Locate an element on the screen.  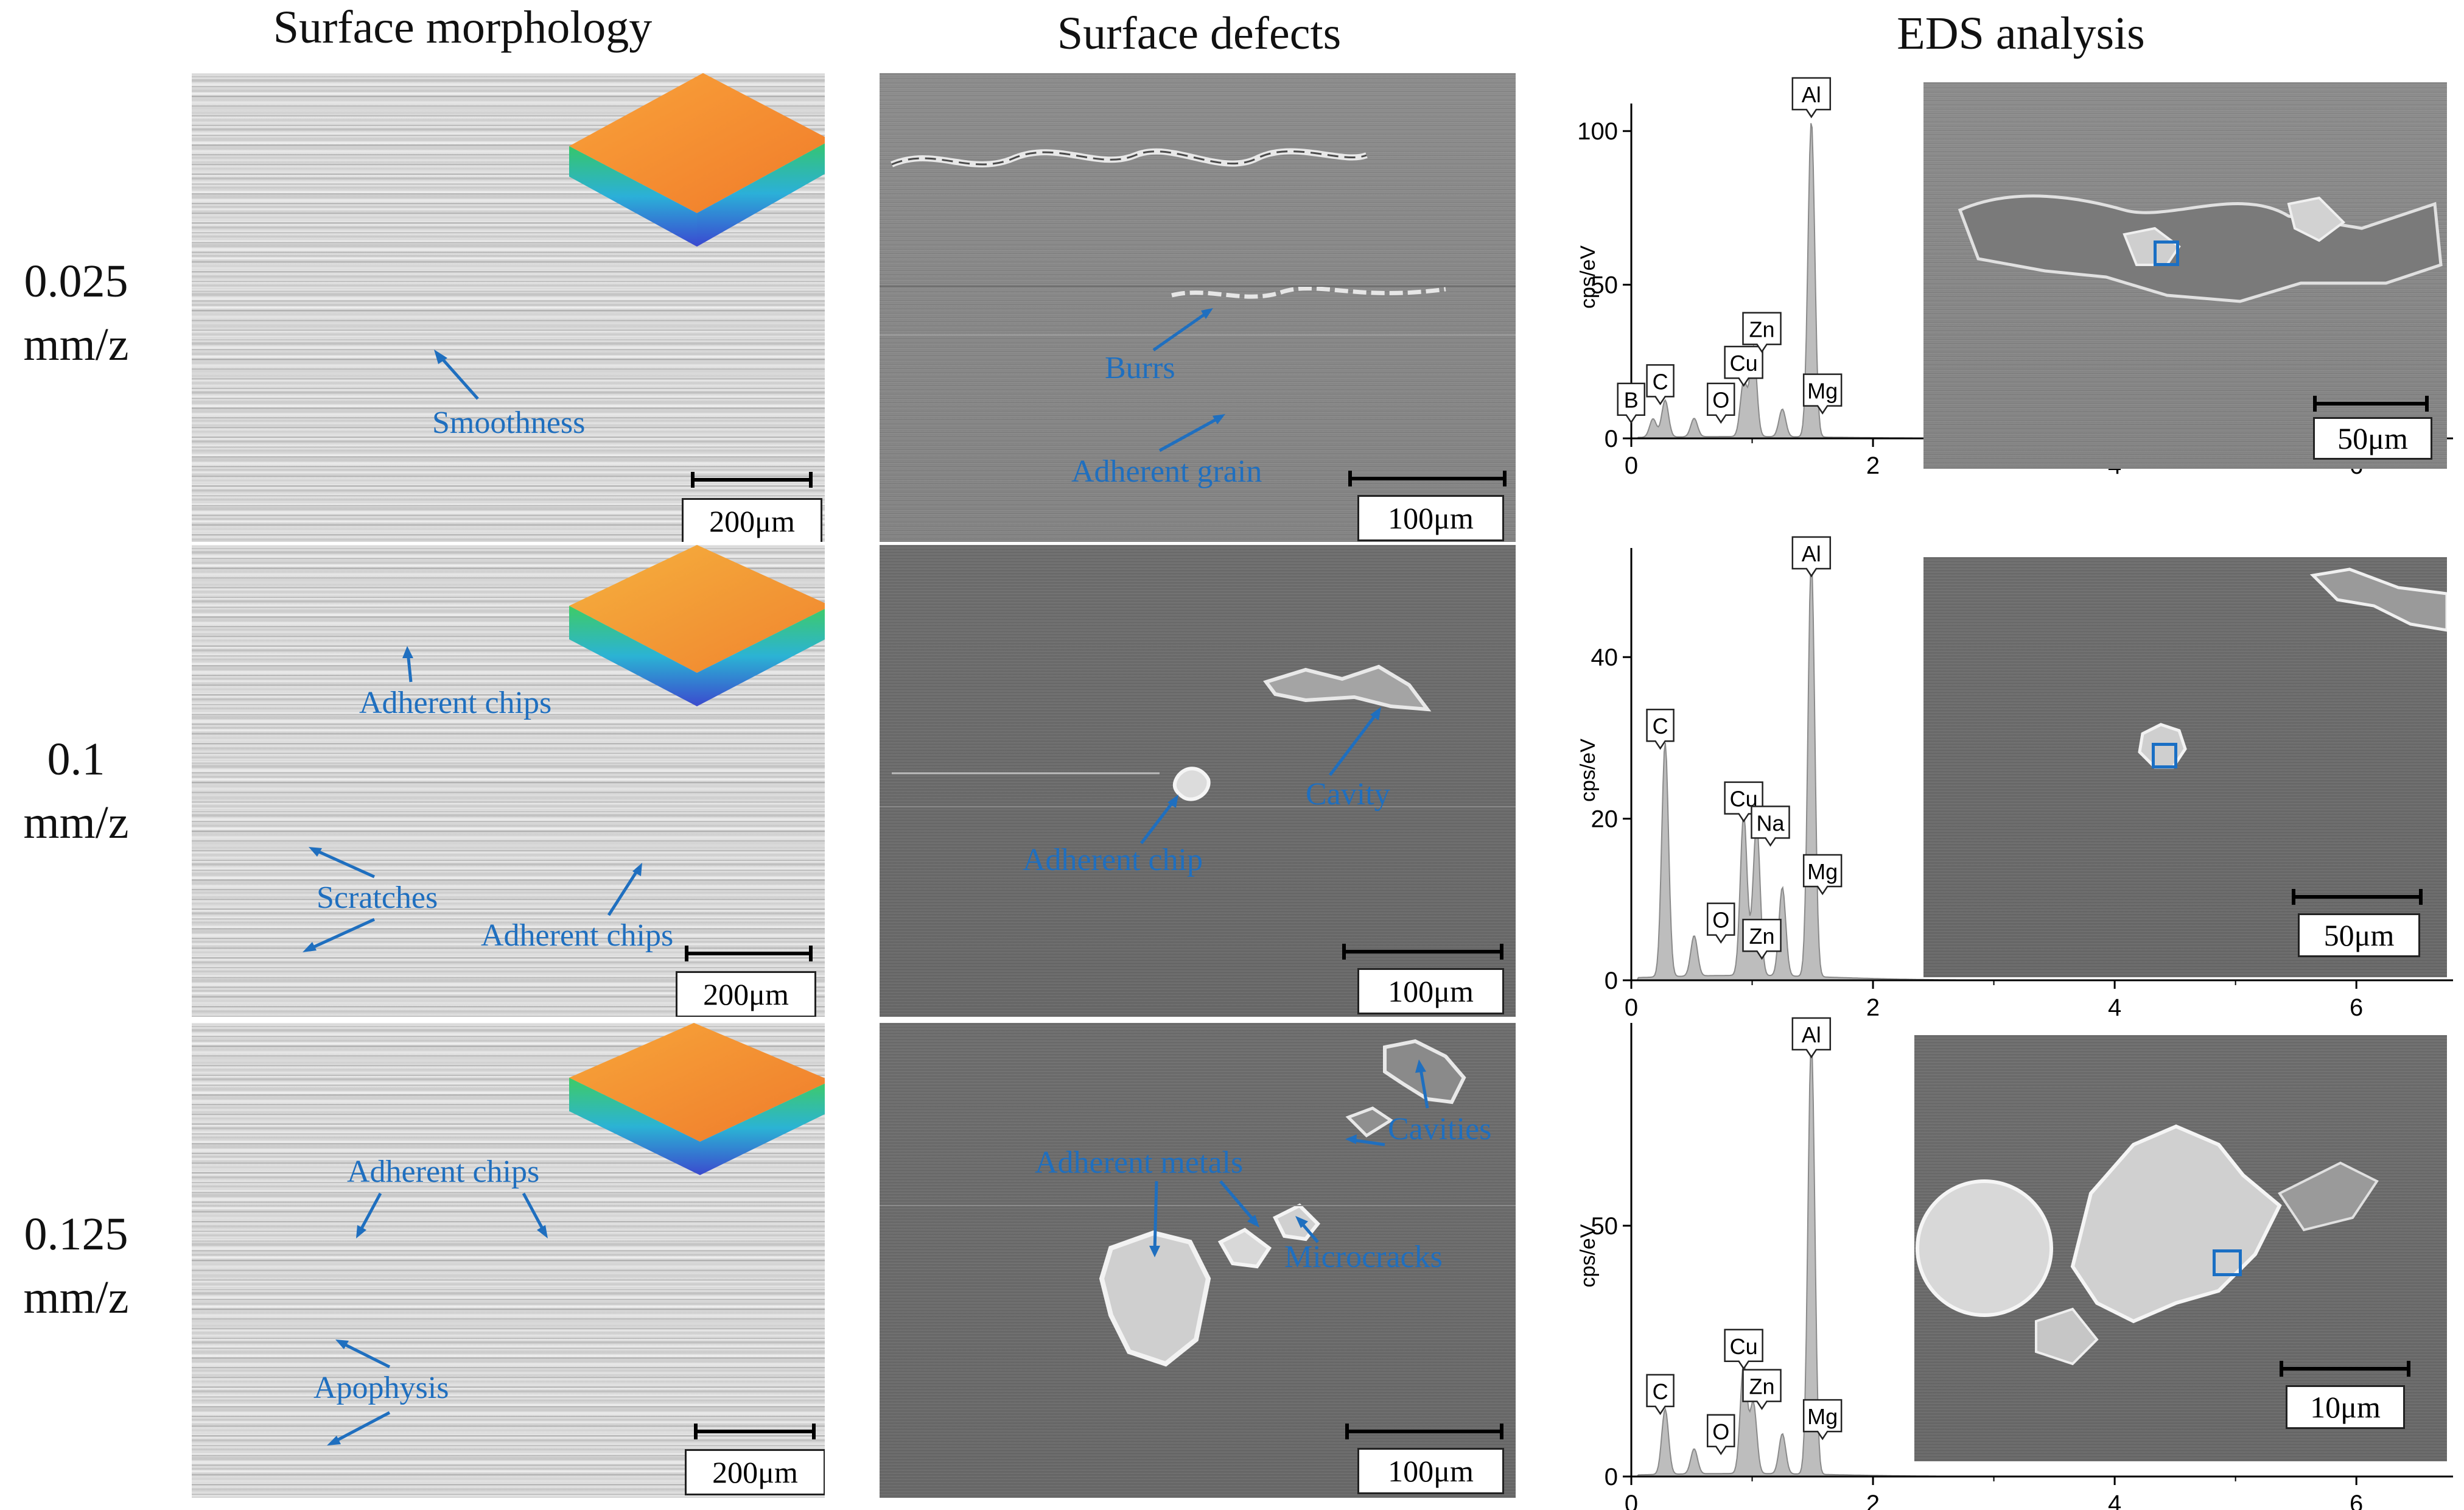
annotation-adherent-chips-2: Adherent chips is located at coordinates (577, 935).